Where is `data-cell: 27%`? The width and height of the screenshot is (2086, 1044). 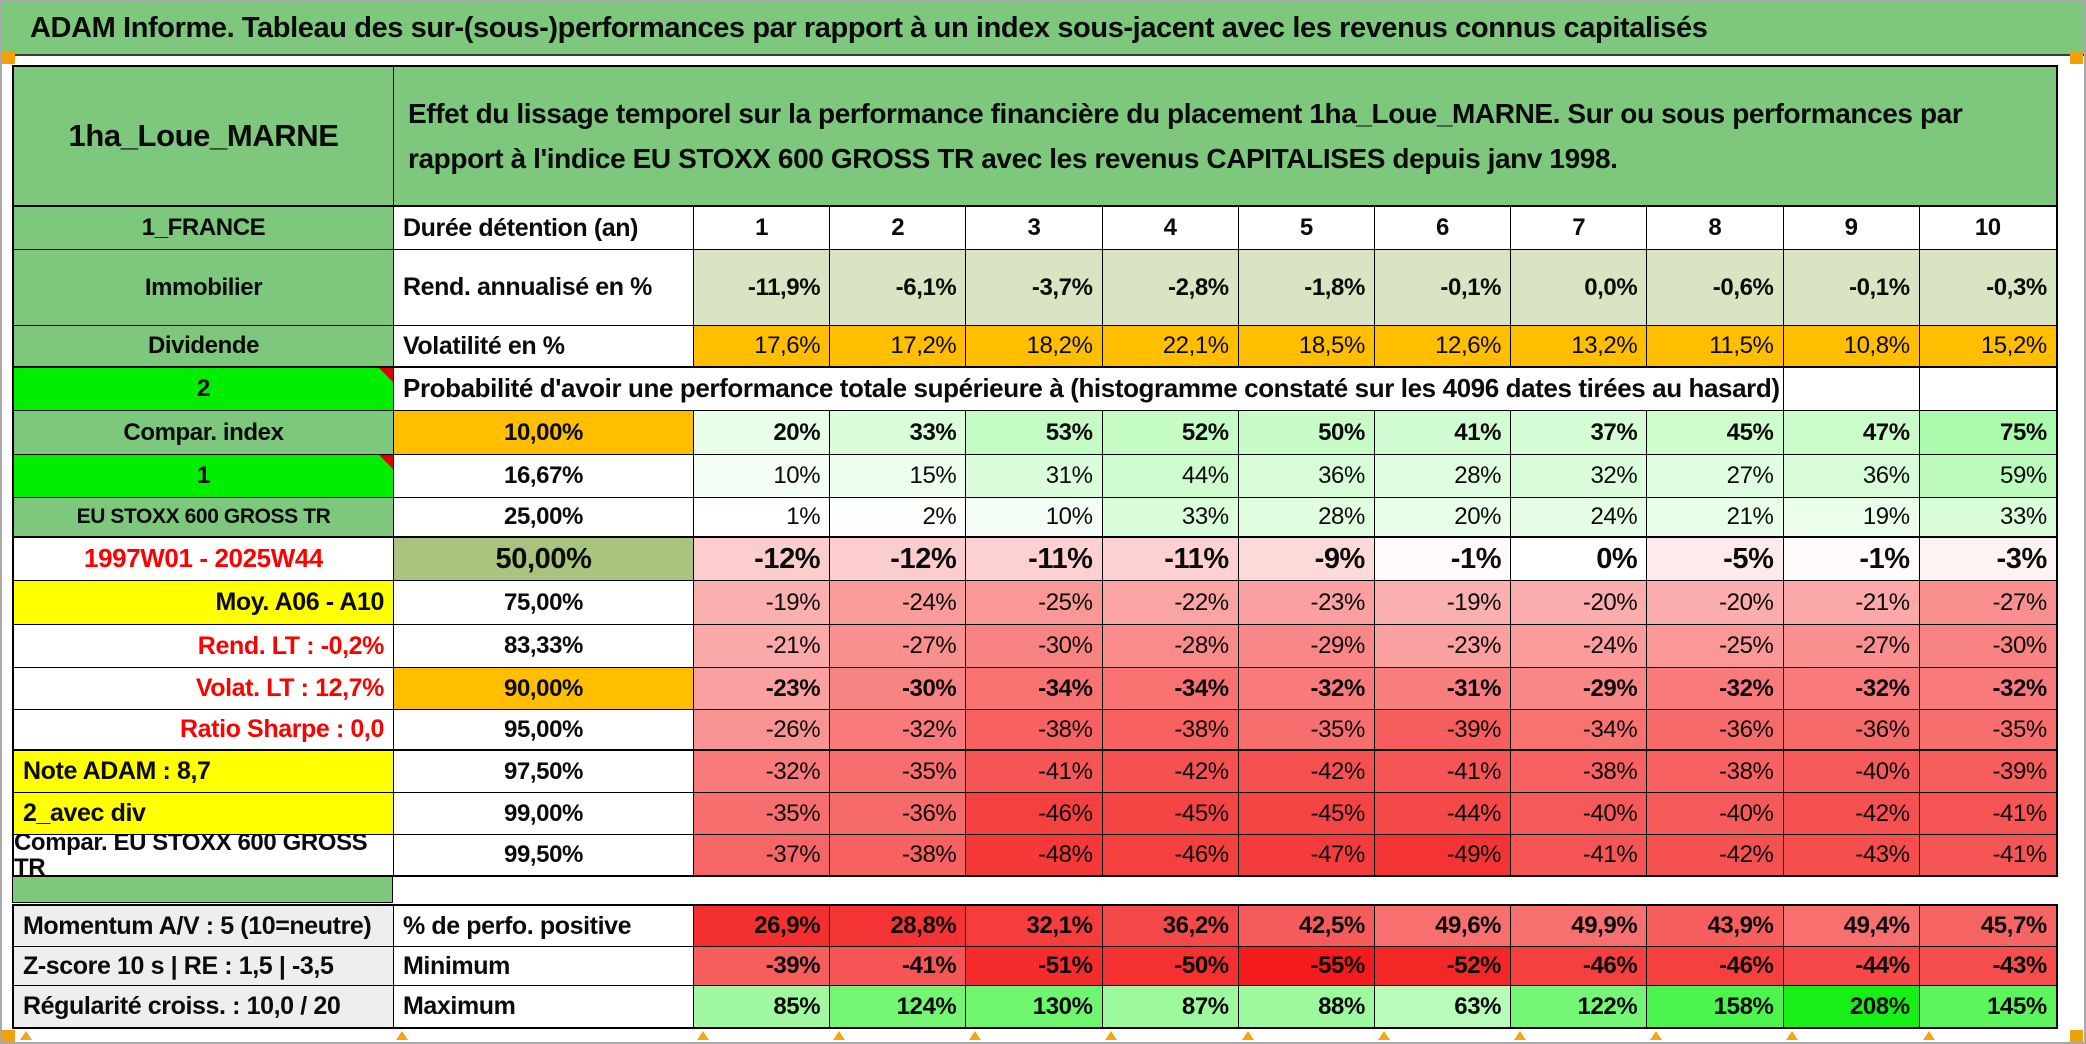 data-cell: 27% is located at coordinates (1715, 476).